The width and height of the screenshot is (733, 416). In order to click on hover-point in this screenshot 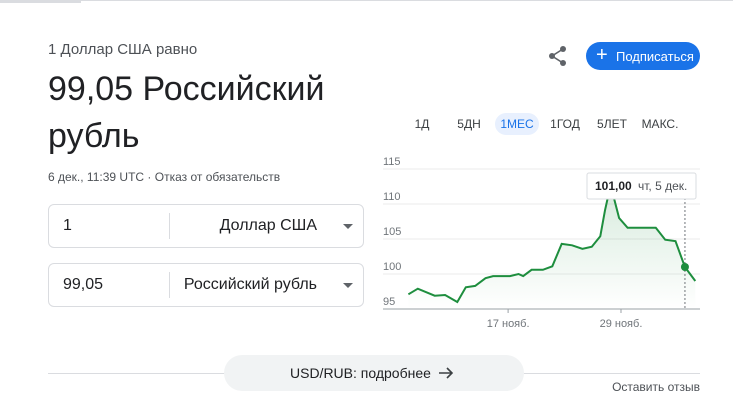, I will do `click(684, 267)`.